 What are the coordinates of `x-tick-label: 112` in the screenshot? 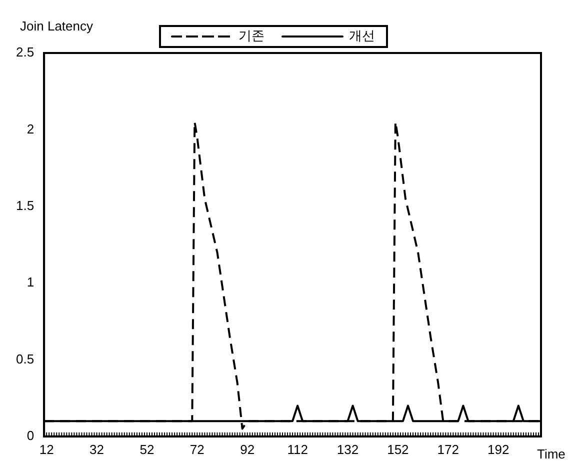 It's located at (297, 449).